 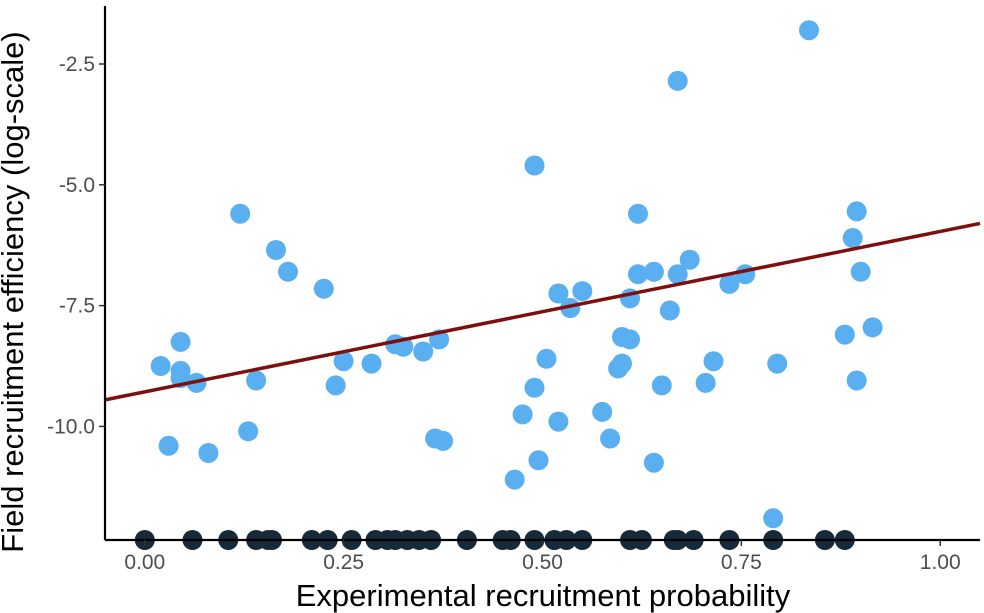 I want to click on x-tick-label: 0.75, so click(x=741, y=562).